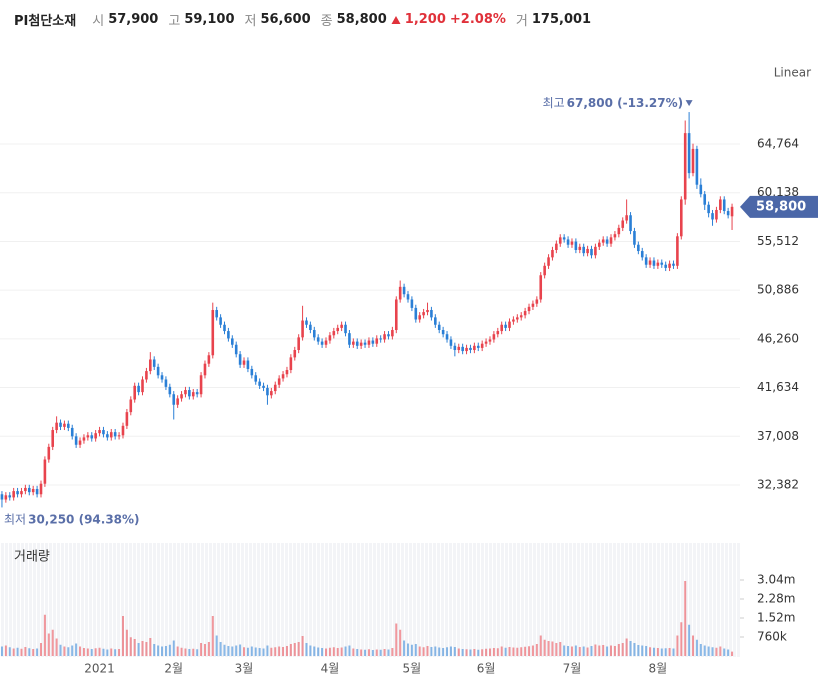  Describe the element at coordinates (396, 19) in the screenshot. I see `up-icon` at that location.